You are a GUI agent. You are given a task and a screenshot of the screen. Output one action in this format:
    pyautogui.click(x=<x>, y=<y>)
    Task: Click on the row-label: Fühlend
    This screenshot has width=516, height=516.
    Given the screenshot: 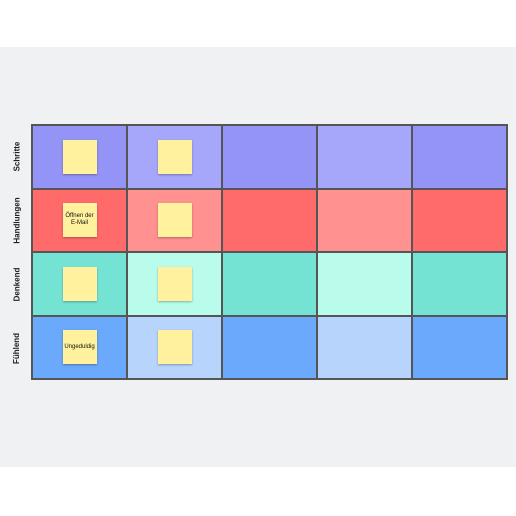 What is the action you would take?
    pyautogui.click(x=17, y=348)
    